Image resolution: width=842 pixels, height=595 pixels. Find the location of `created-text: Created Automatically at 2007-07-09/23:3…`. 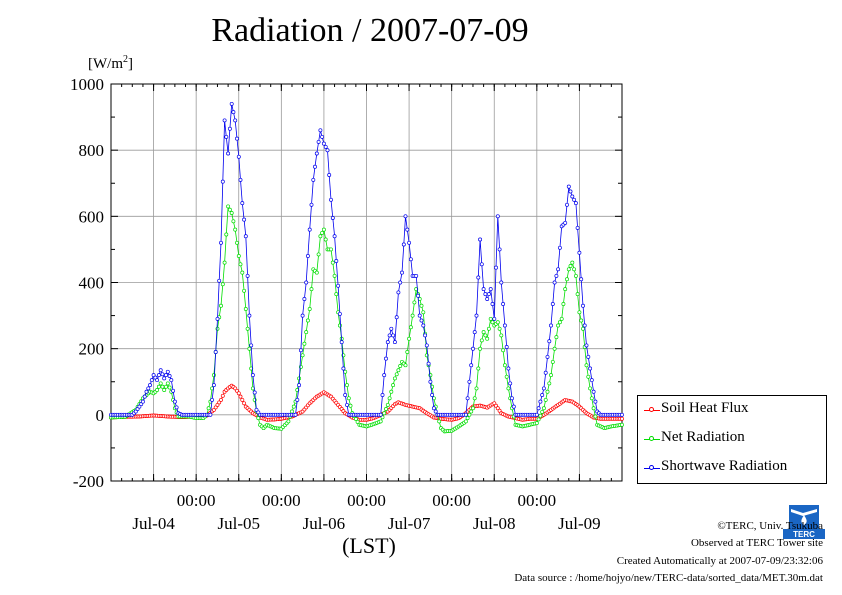

created-text: Created Automatically at 2007-07-09/23:3… is located at coordinates (719, 560).